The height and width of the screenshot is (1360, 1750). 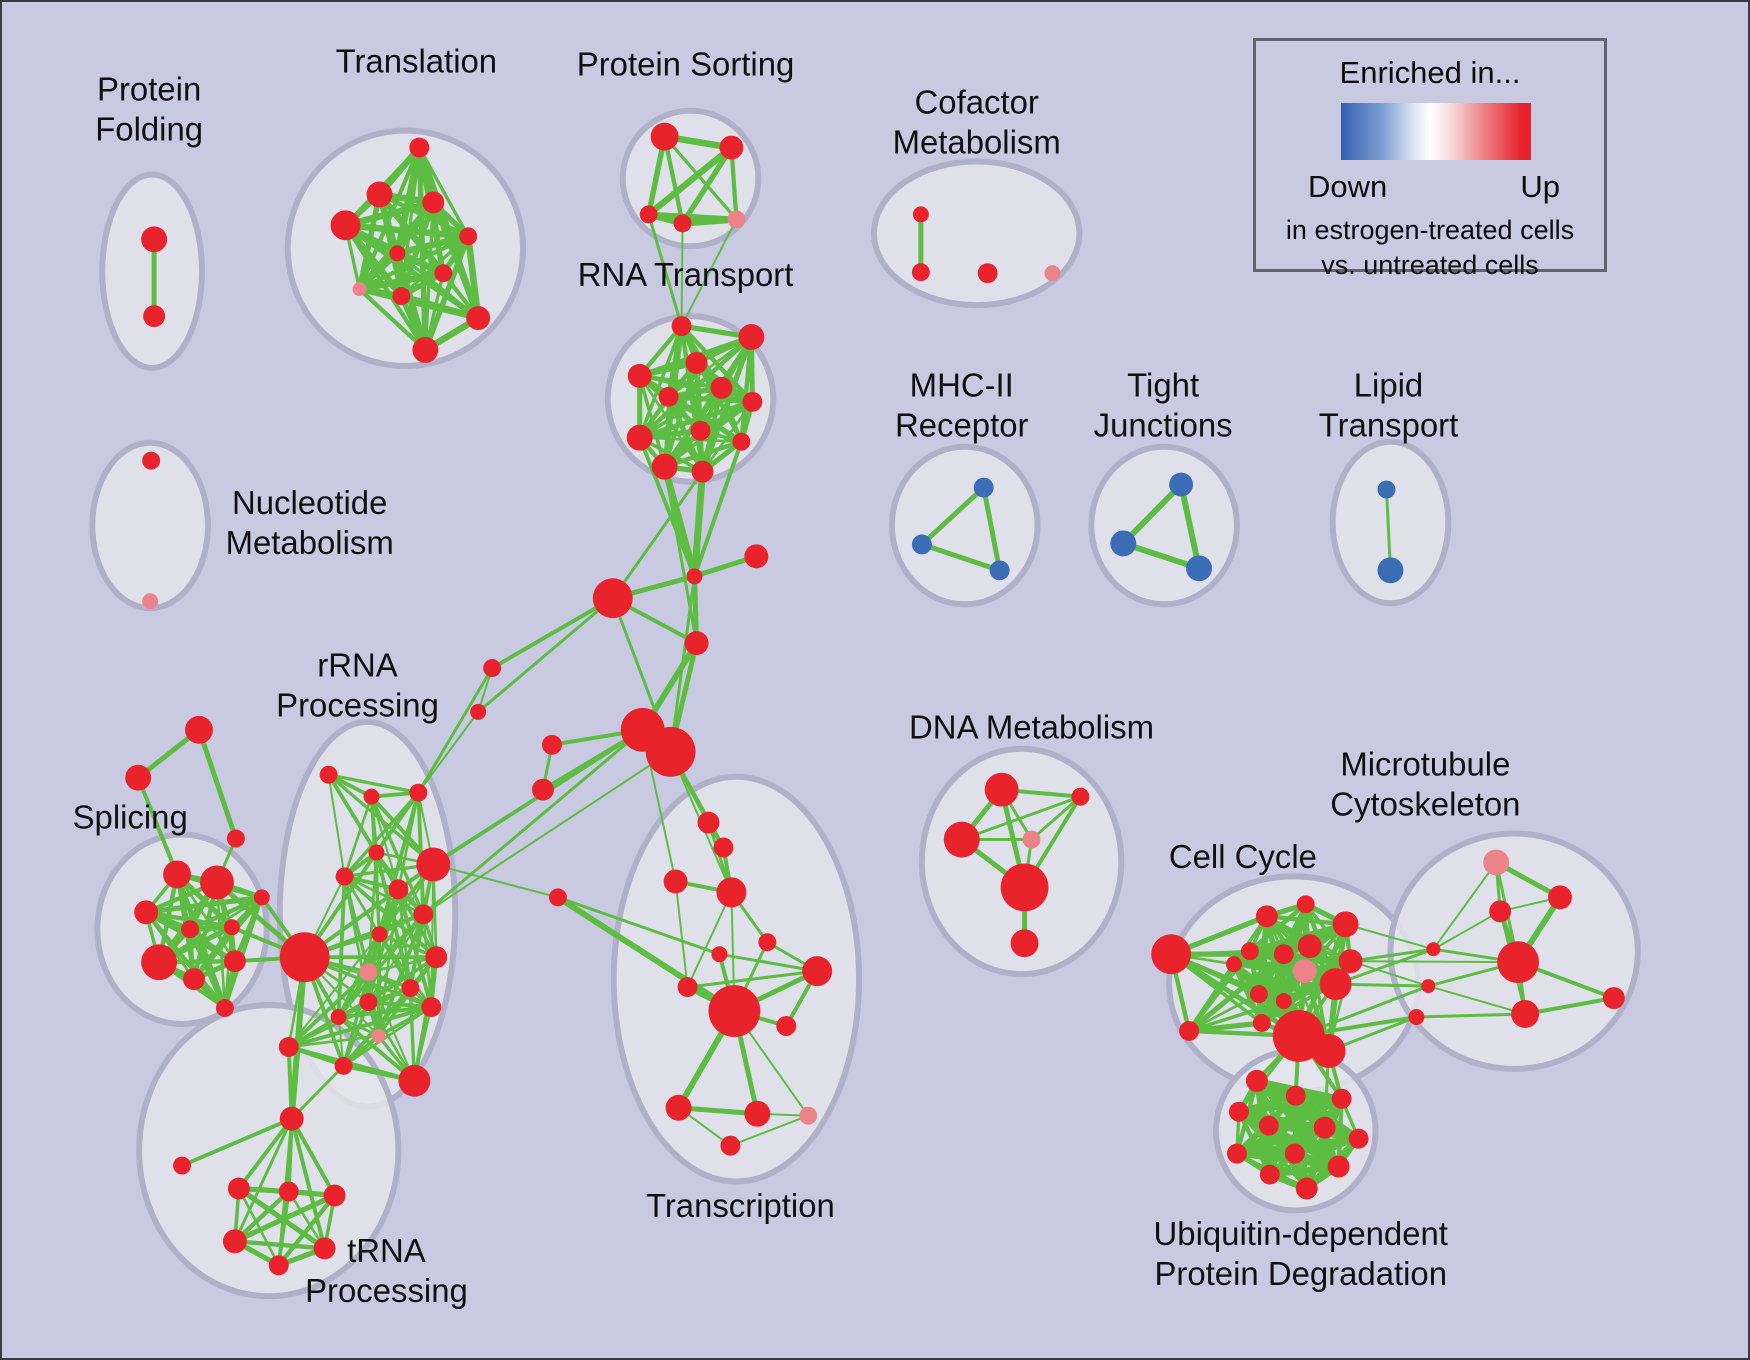 I want to click on node-cc12, so click(x=1283, y=1001).